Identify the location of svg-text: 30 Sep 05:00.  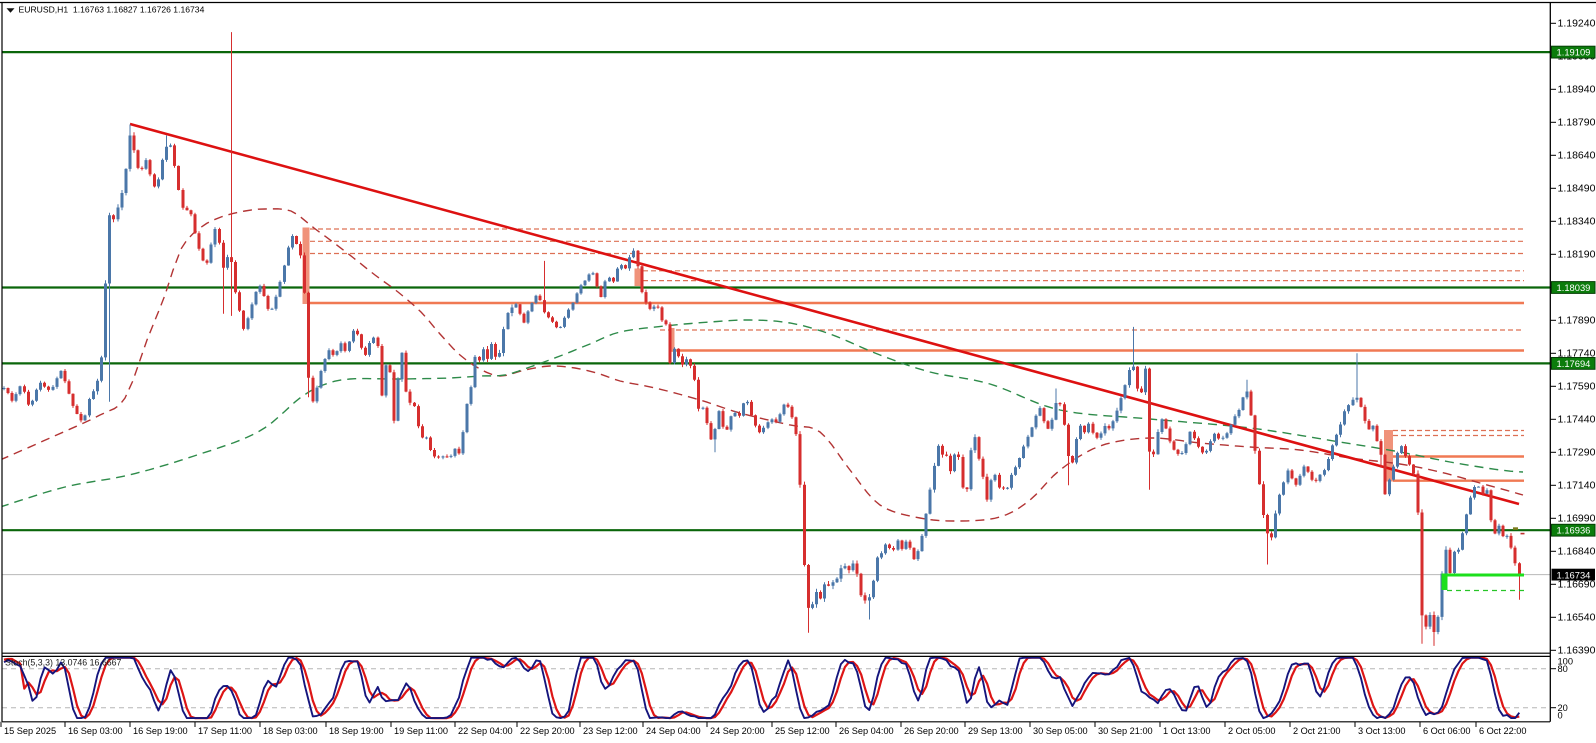
(1060, 731).